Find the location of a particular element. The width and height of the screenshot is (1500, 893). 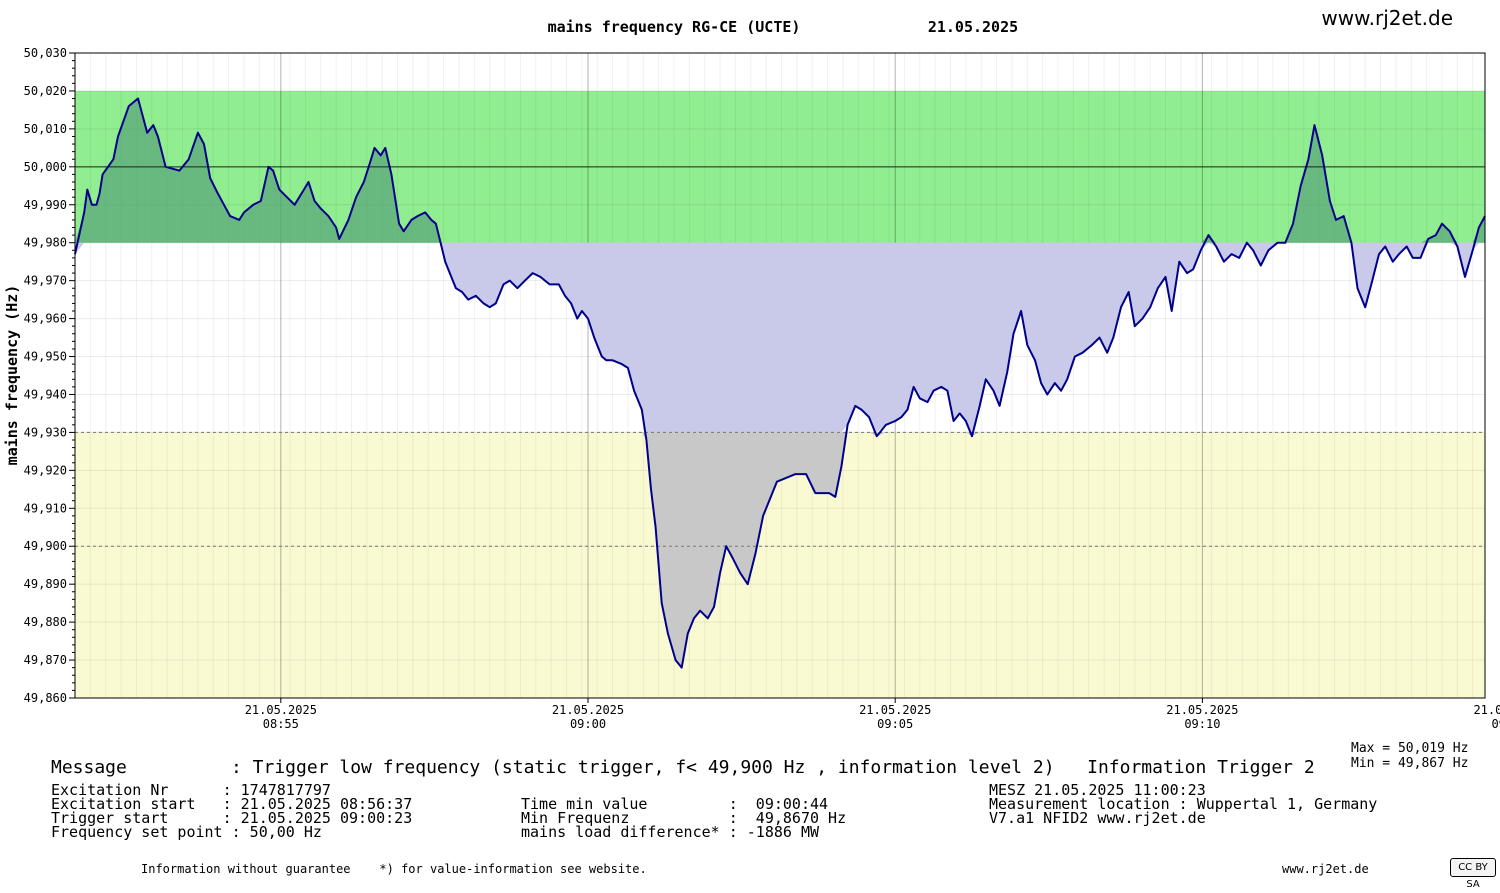

x-tick-time-2: 09:05 is located at coordinates (895, 724).